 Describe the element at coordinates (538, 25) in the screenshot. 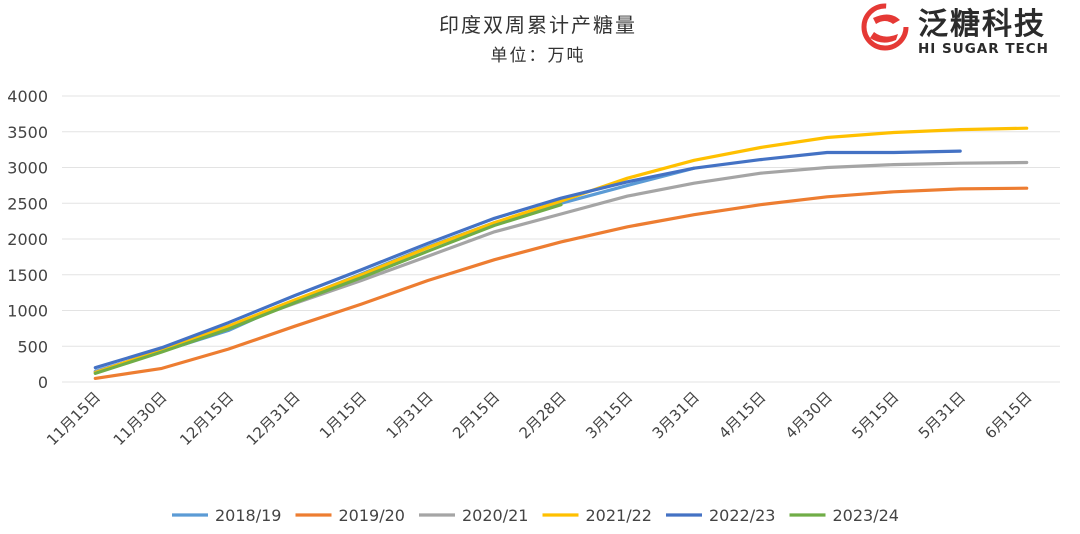

I see `chart-title: 印度双周累计产糖量` at that location.